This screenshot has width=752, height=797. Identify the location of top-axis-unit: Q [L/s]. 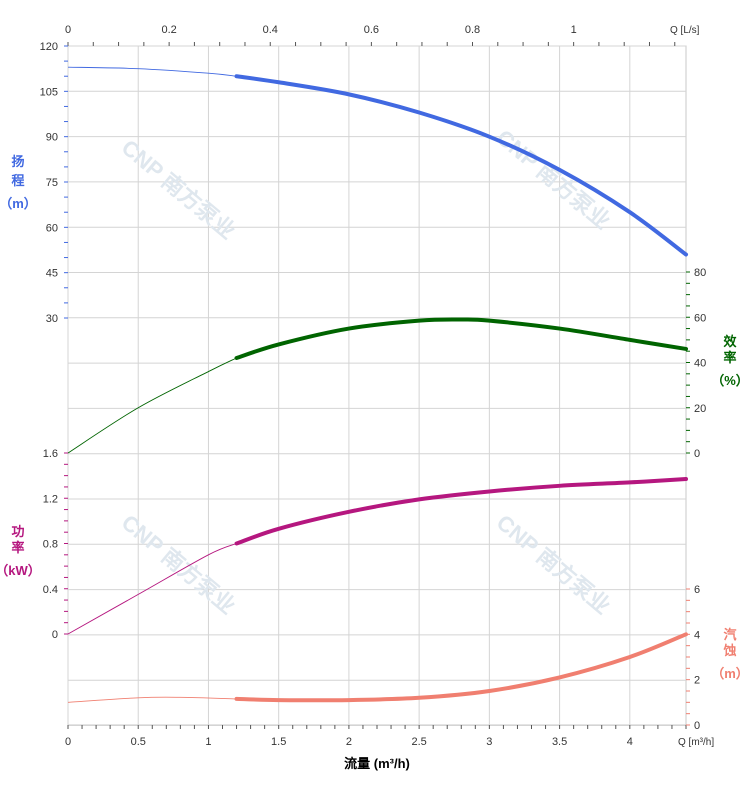
(685, 30).